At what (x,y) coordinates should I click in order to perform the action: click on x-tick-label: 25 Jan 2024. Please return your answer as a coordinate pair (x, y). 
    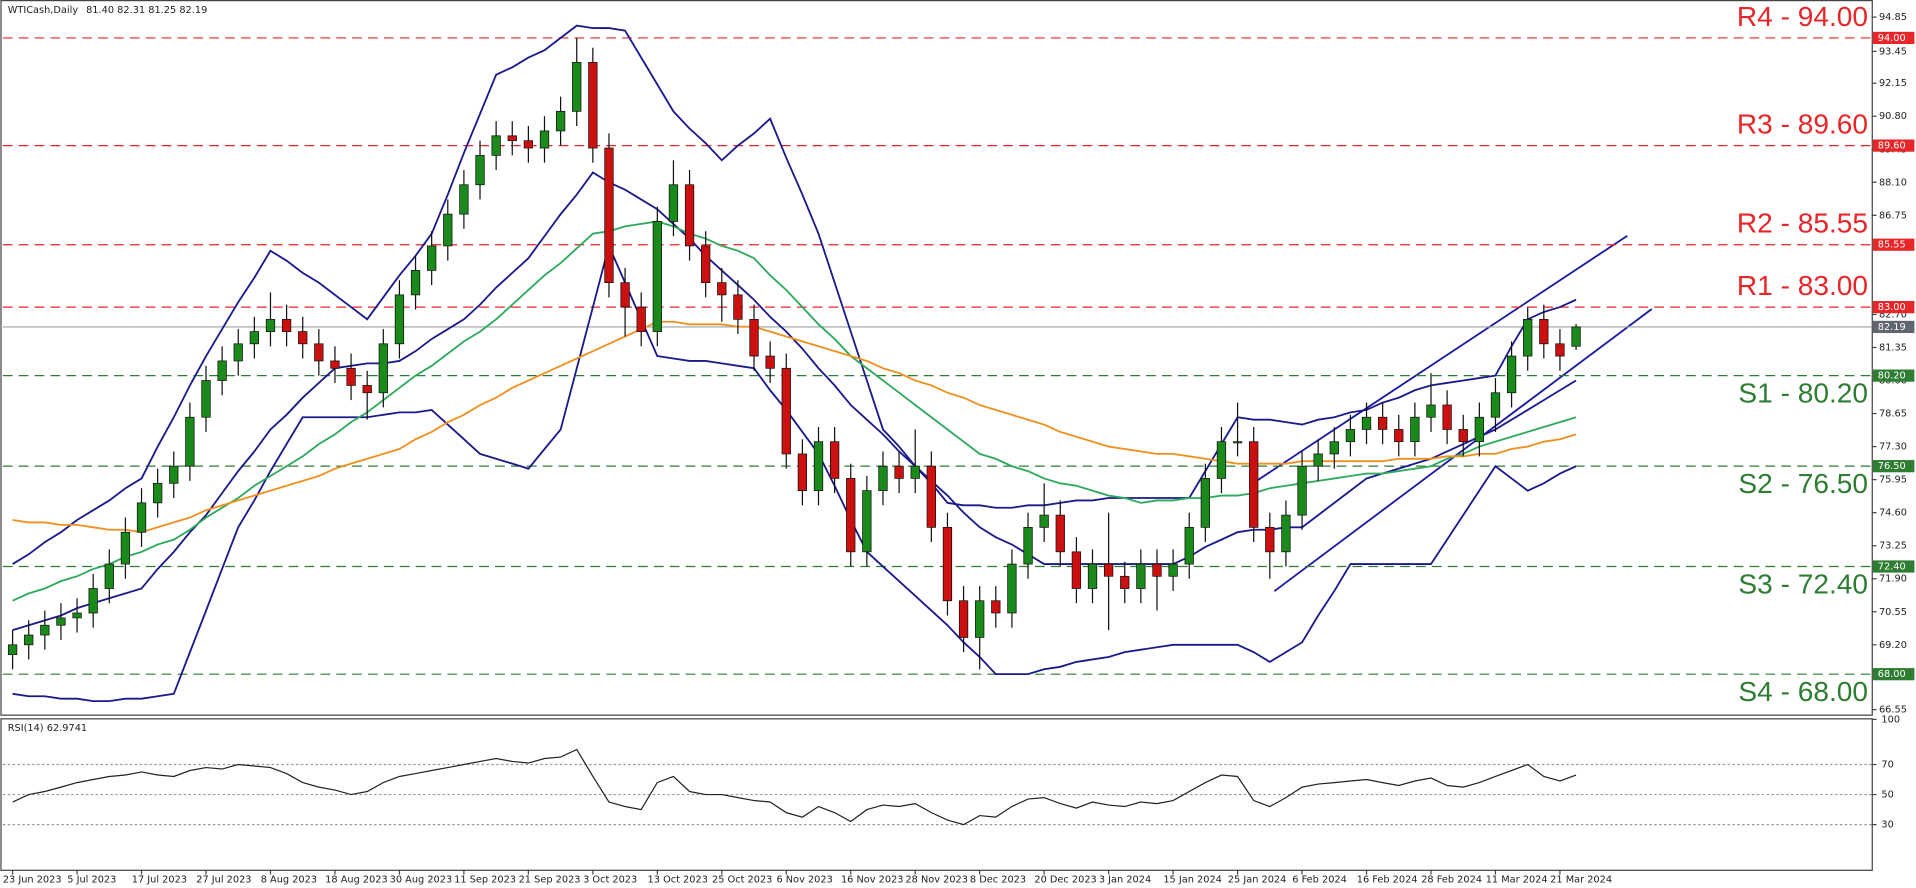
    Looking at the image, I should click on (1257, 879).